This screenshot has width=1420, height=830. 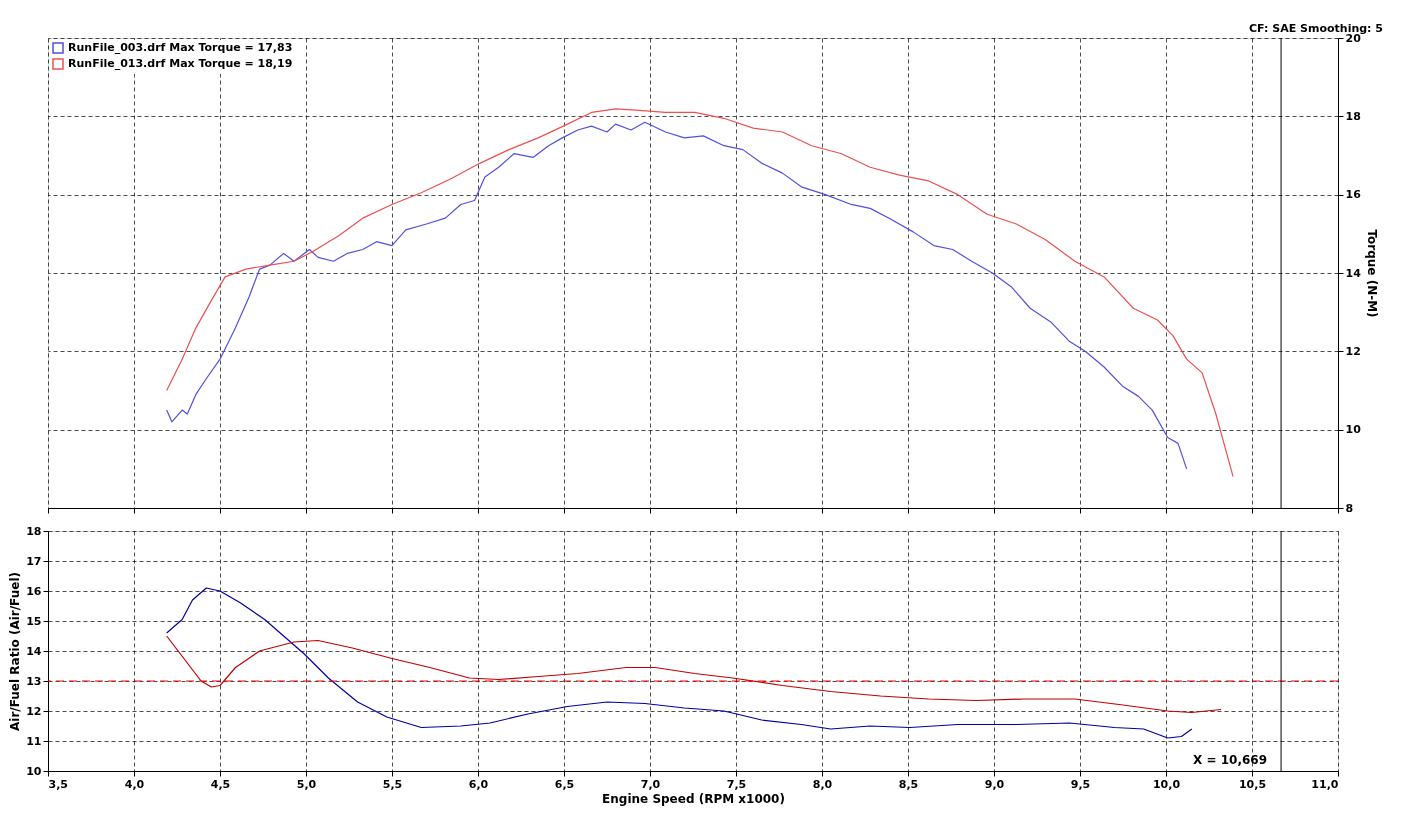 What do you see at coordinates (1166, 784) in the screenshot?
I see `x-tick-label: 10,0` at bounding box center [1166, 784].